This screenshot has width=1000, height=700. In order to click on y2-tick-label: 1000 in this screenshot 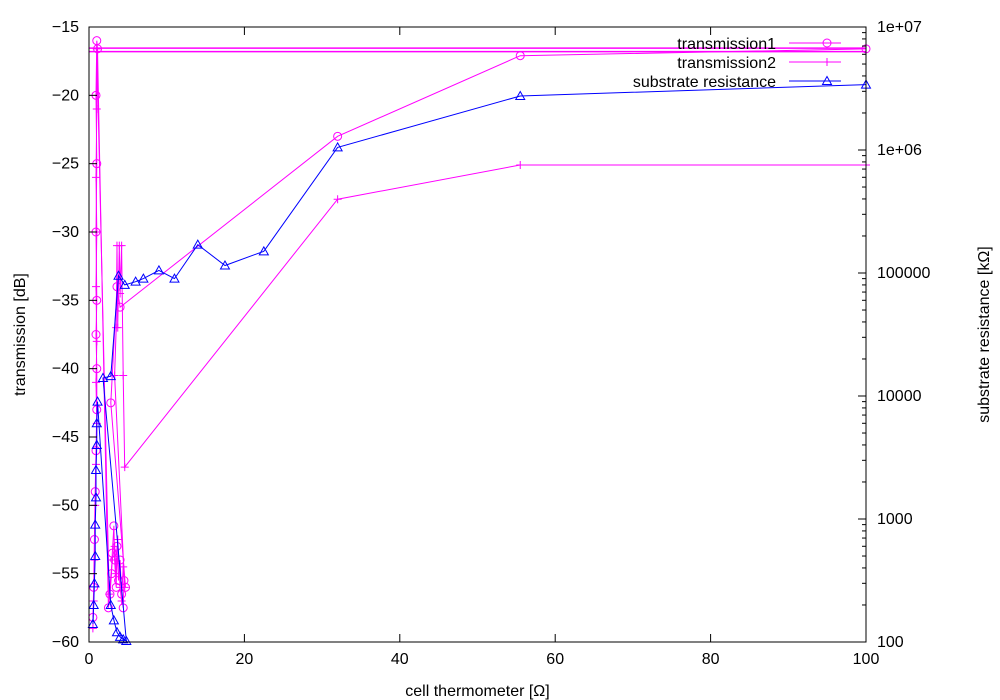, I will do `click(895, 519)`.